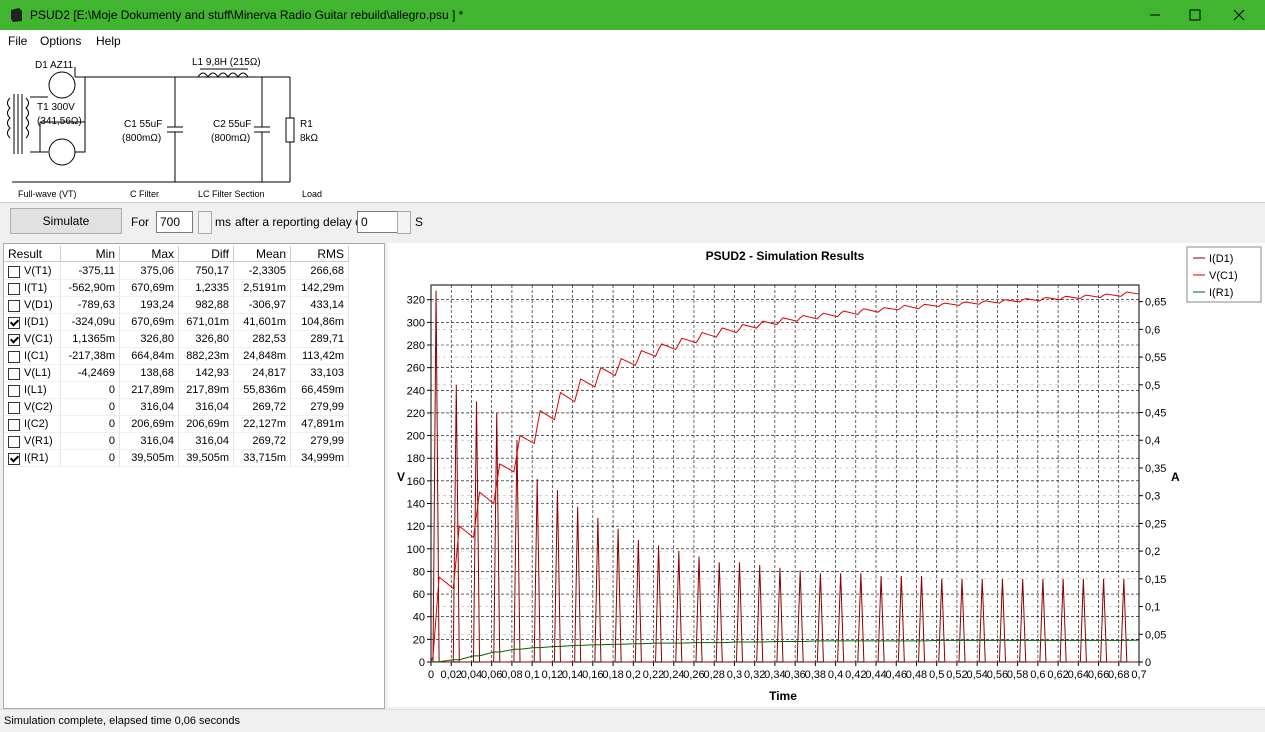 The width and height of the screenshot is (1265, 732). I want to click on label: ms, so click(223, 222).